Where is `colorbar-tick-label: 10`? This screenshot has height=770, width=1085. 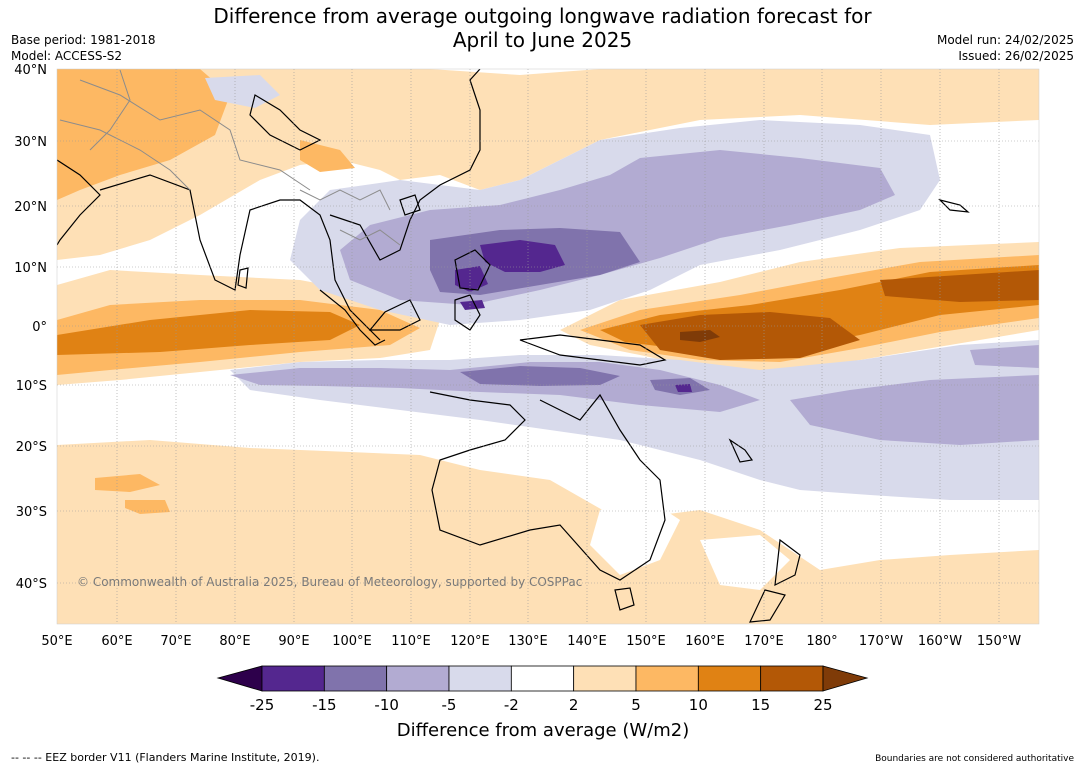
colorbar-tick-label: 10 is located at coordinates (698, 705).